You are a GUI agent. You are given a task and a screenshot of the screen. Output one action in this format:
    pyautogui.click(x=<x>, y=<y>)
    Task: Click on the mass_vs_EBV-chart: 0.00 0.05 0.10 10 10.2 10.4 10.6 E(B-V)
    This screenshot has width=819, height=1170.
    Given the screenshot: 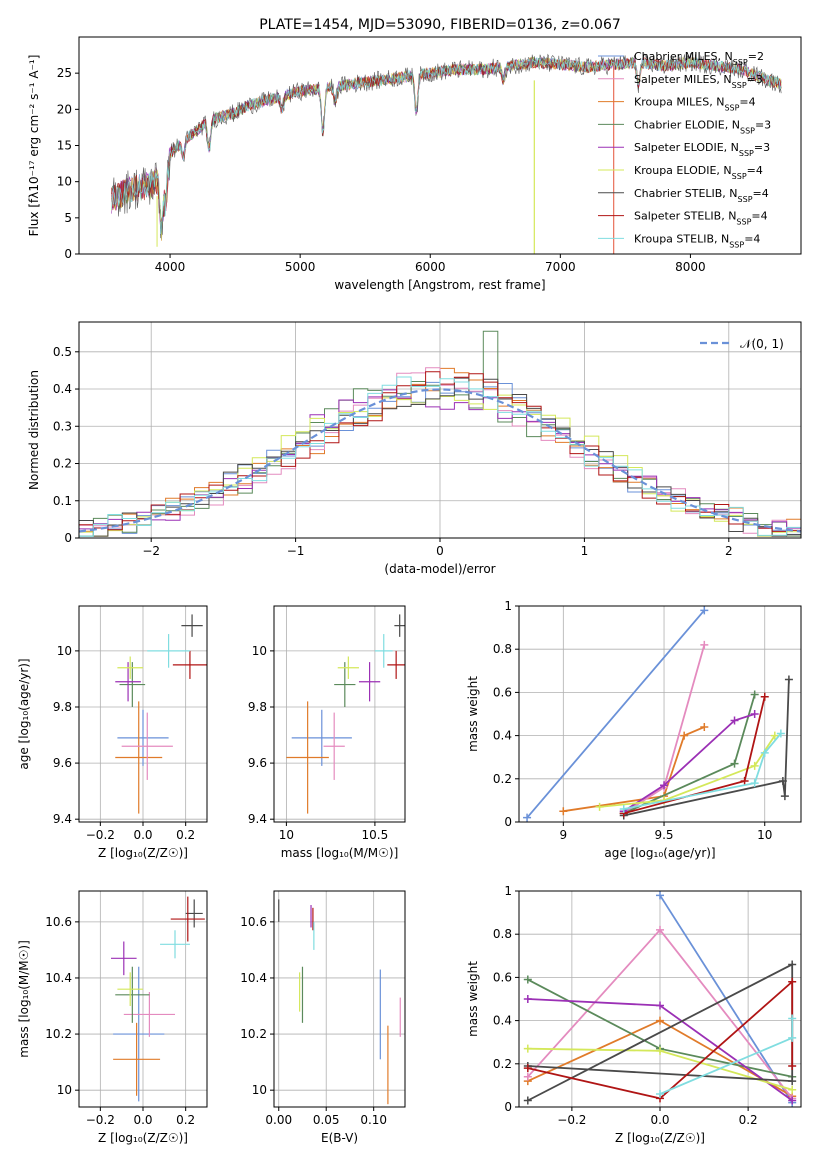 What is the action you would take?
    pyautogui.click(x=323, y=1017)
    